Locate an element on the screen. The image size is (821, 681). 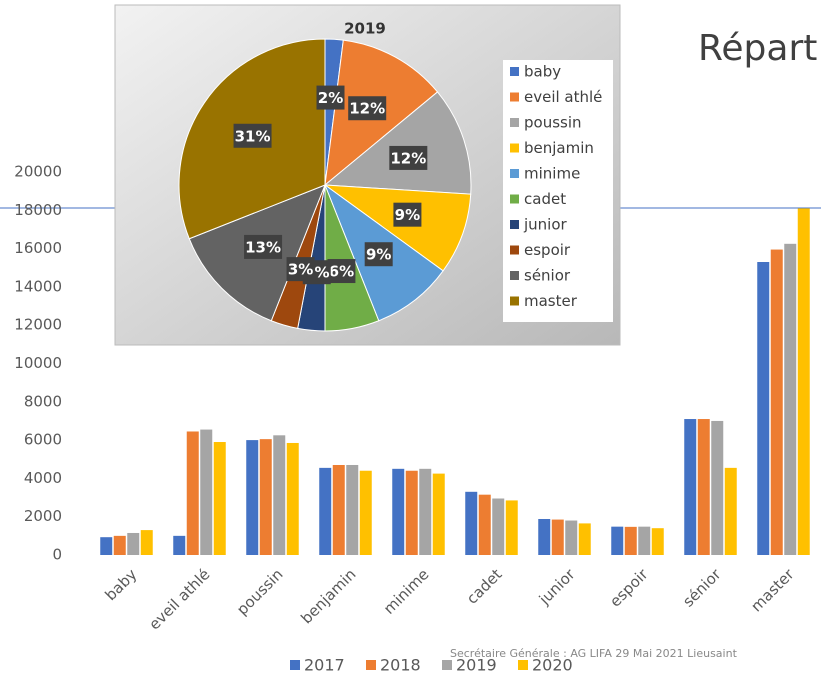
x-tick-label: junior is located at coordinates (557, 587).